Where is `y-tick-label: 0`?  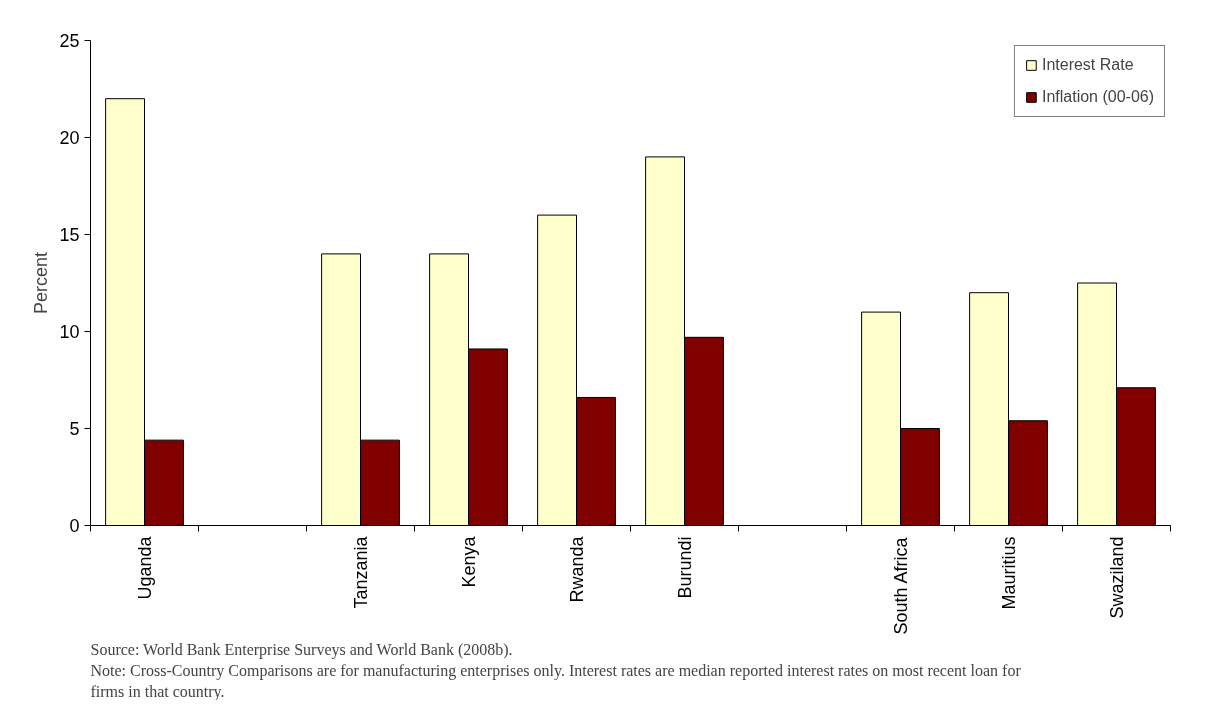
y-tick-label: 0 is located at coordinates (74, 526).